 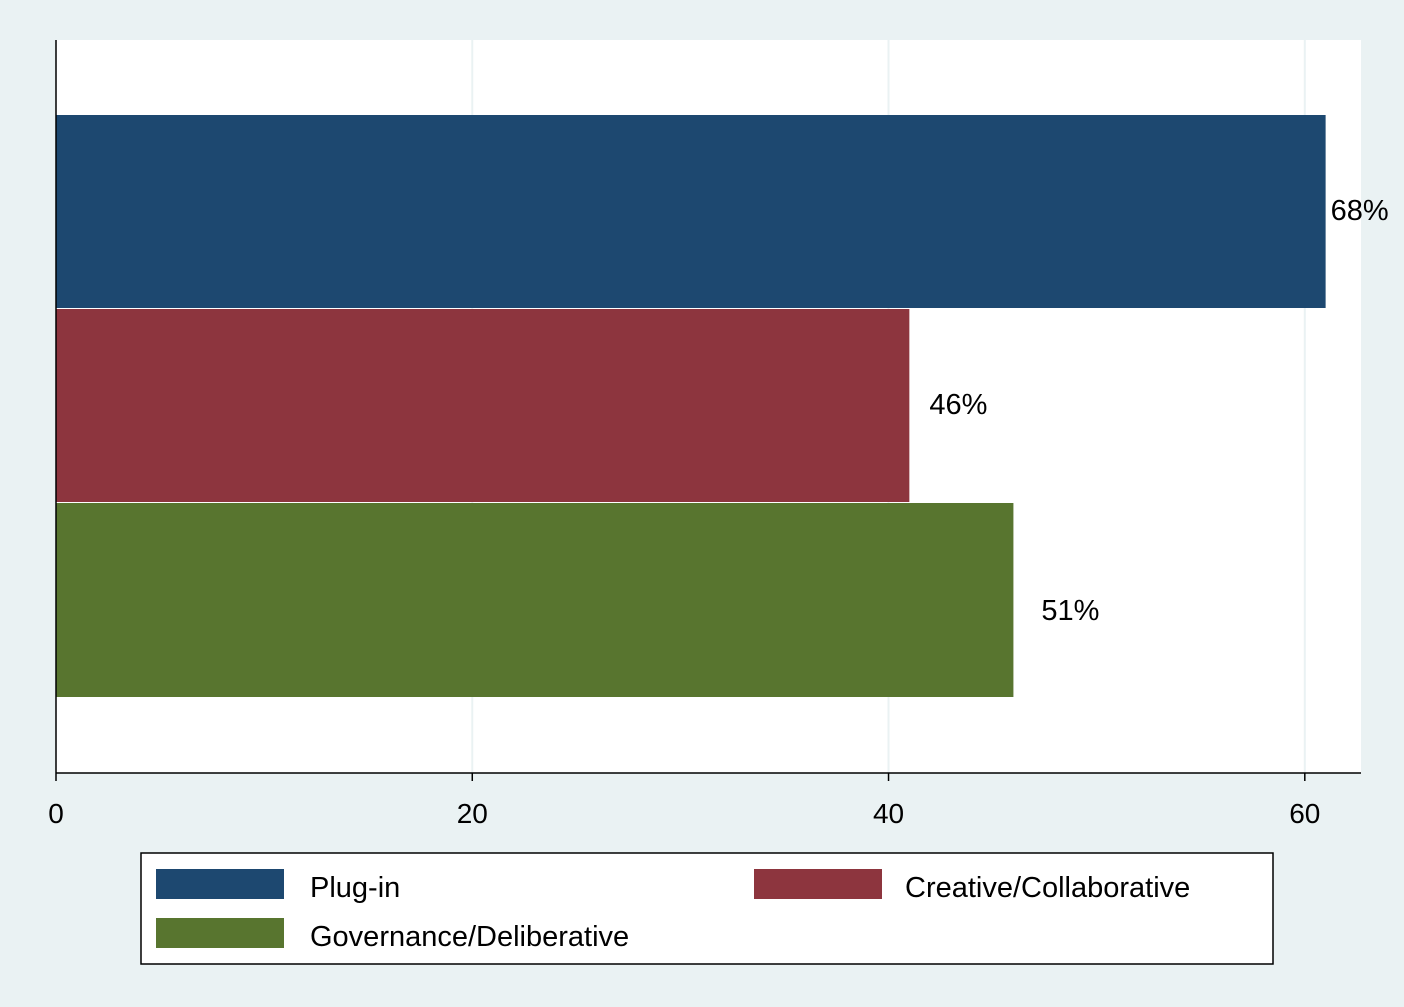 What do you see at coordinates (818, 884) in the screenshot?
I see `legend-swatch-creative-collaborative` at bounding box center [818, 884].